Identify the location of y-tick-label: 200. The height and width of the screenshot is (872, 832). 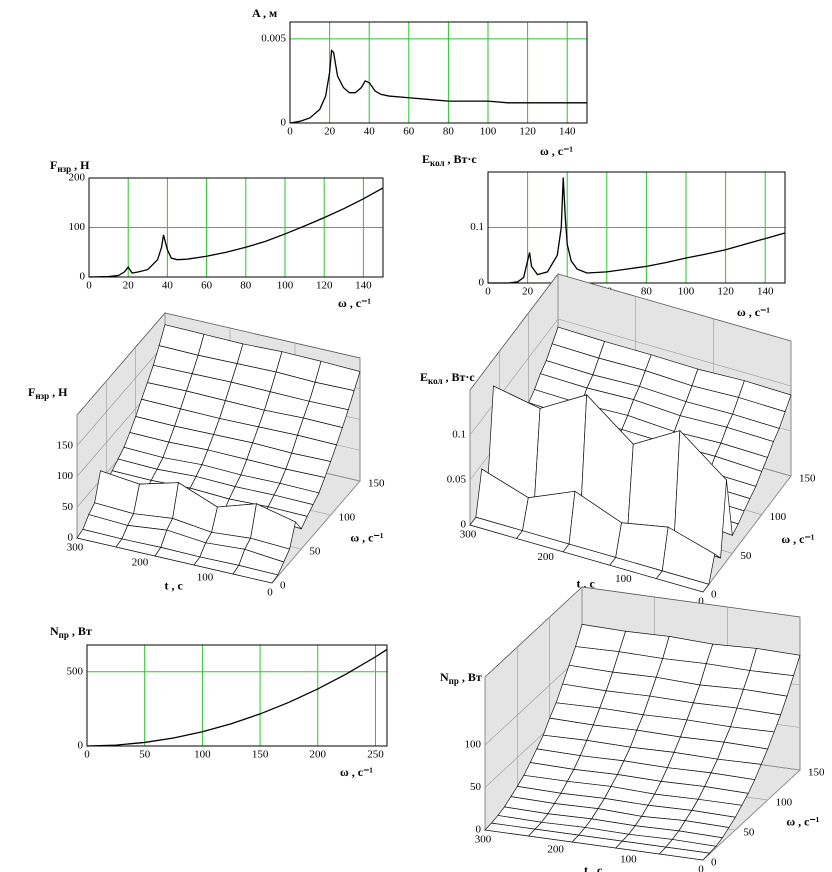
(77, 178).